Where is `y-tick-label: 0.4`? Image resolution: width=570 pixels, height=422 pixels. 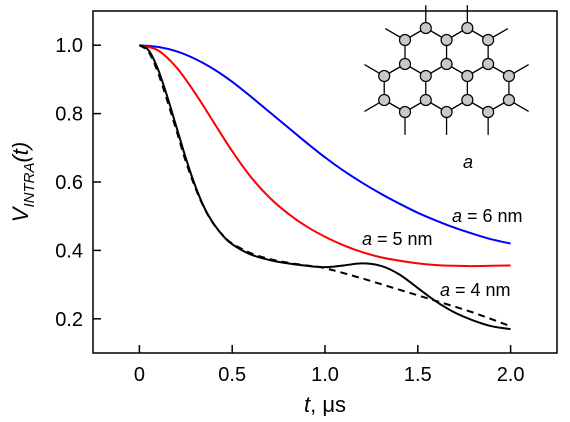
y-tick-label: 0.4 is located at coordinates (69, 251).